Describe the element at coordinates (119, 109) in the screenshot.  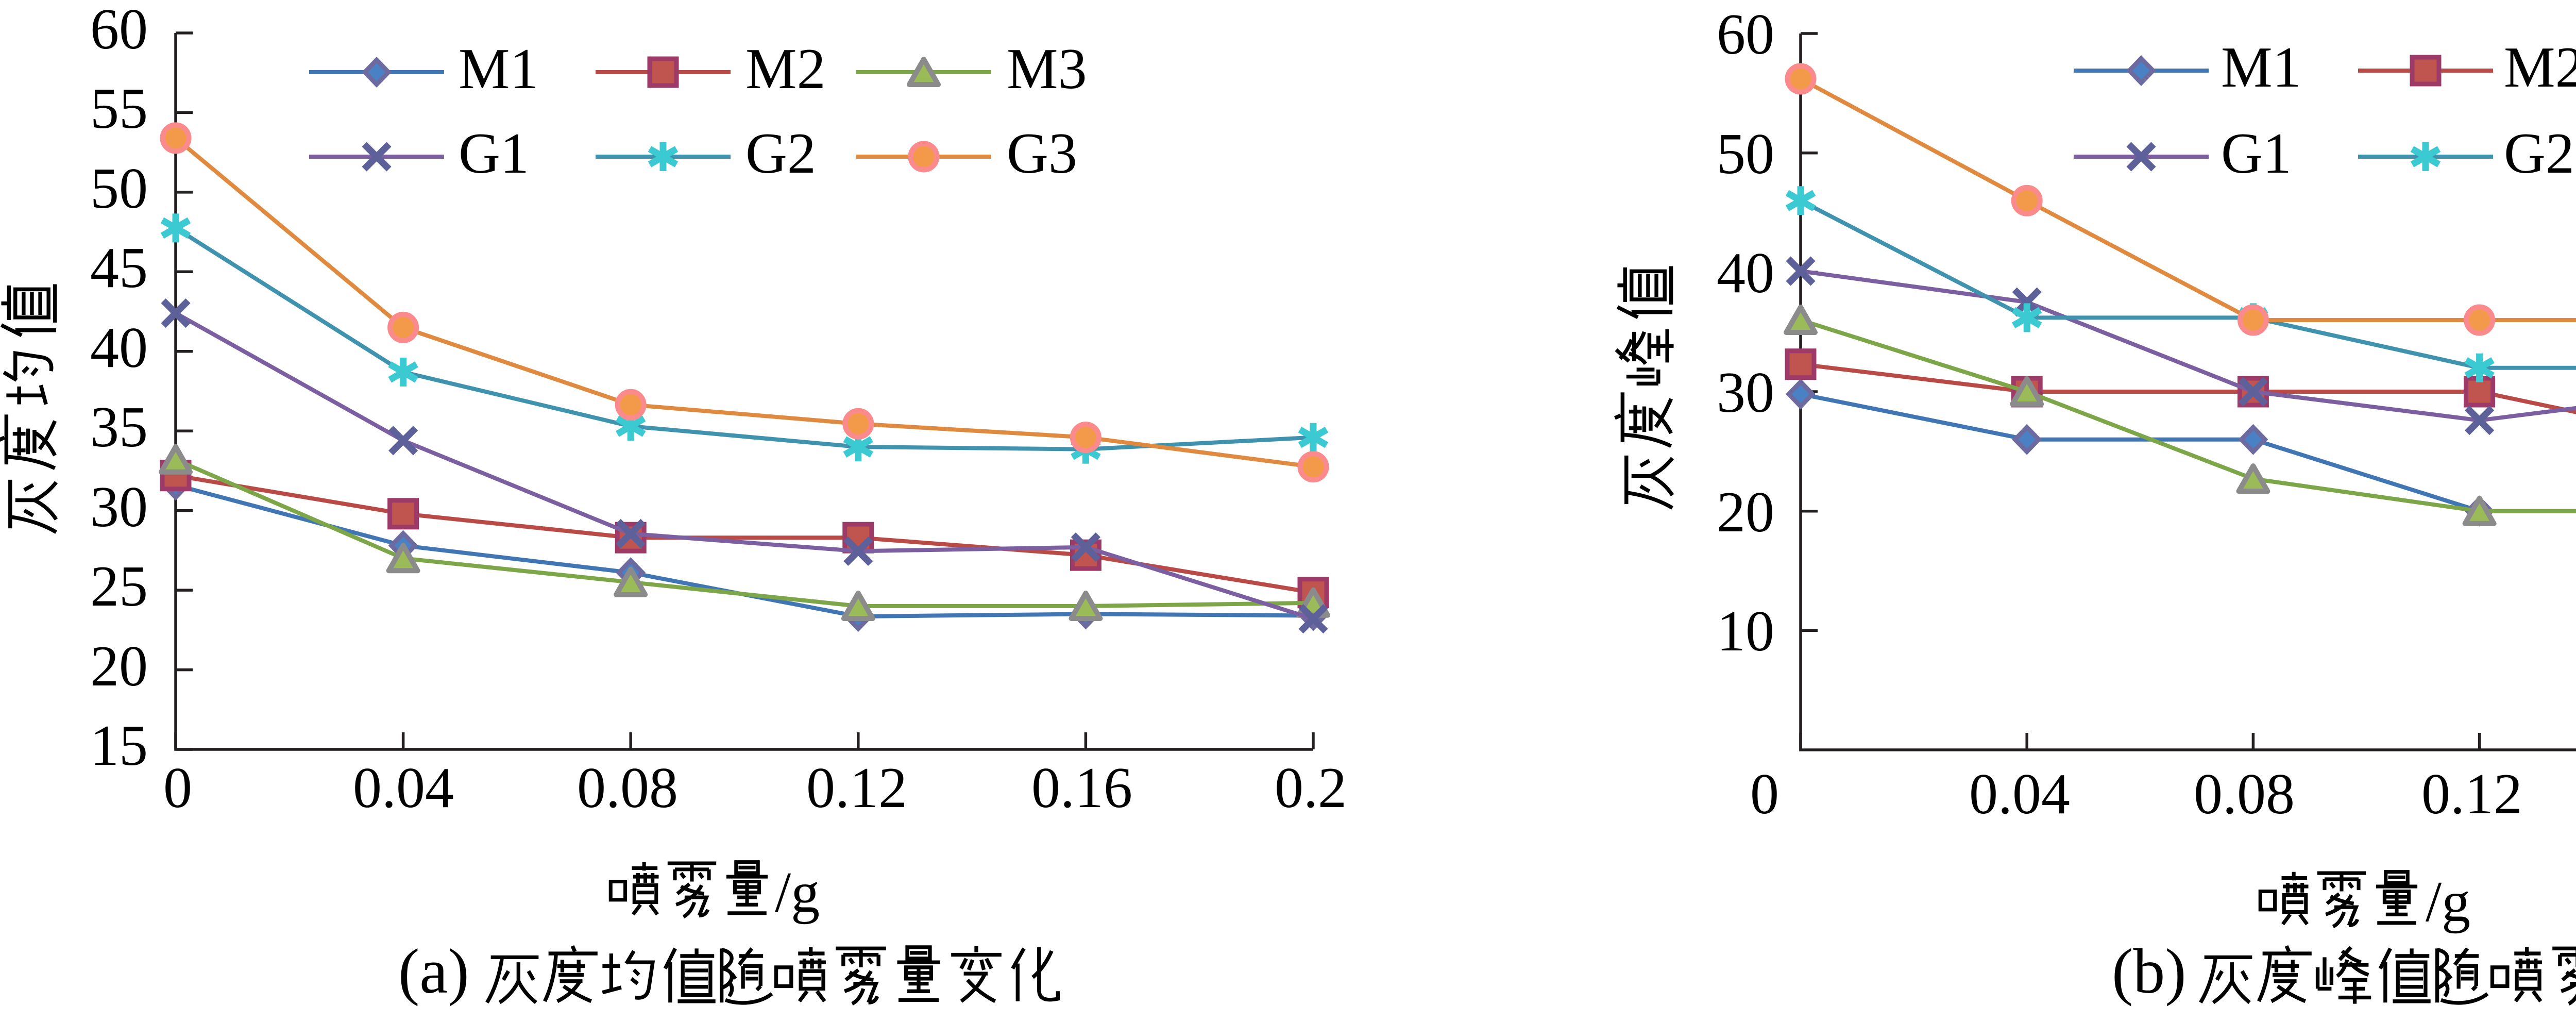
I see `svg-text: 55` at that location.